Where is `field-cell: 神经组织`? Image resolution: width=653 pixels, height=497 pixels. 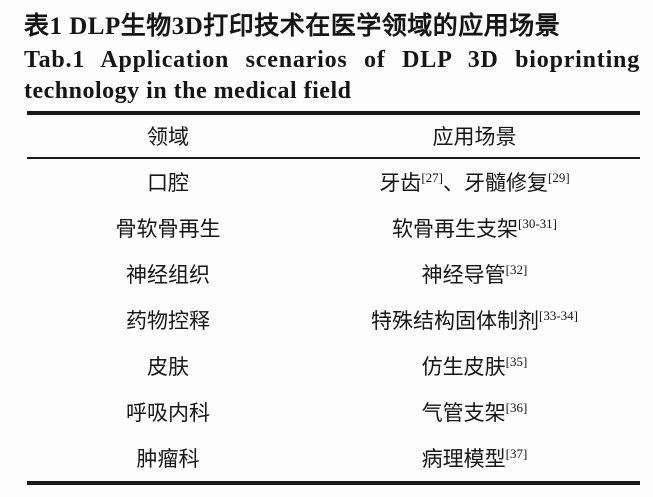
field-cell: 神经组织 is located at coordinates (167, 275).